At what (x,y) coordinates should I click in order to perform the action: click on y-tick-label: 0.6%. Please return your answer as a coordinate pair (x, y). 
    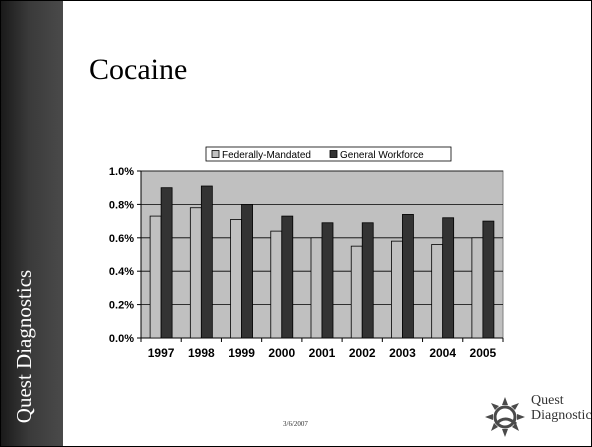
    Looking at the image, I should click on (121, 239).